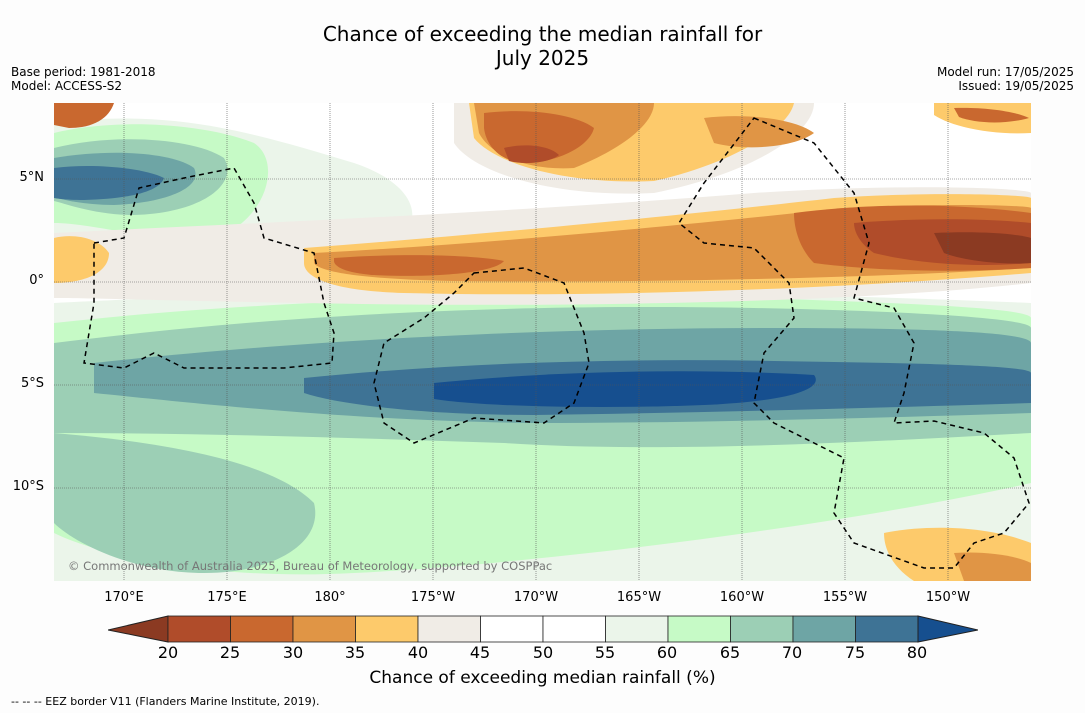  Describe the element at coordinates (625, 389) in the screenshot. I see `zone-85-south` at that location.